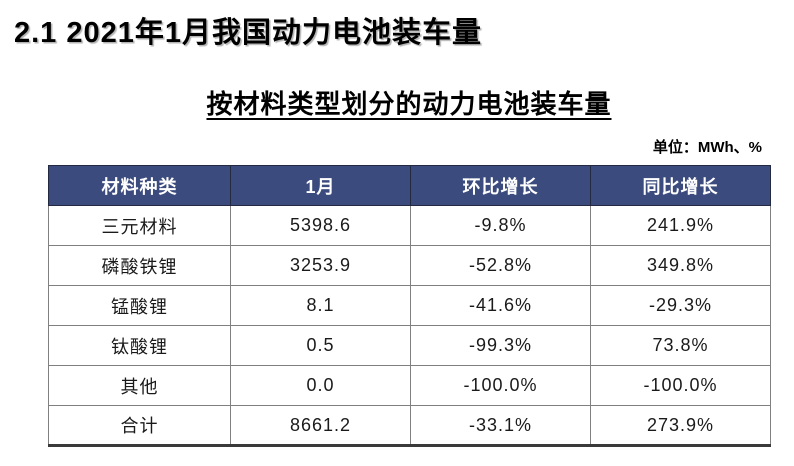  I want to click on table-cell-material: 钛酸锂, so click(139, 345).